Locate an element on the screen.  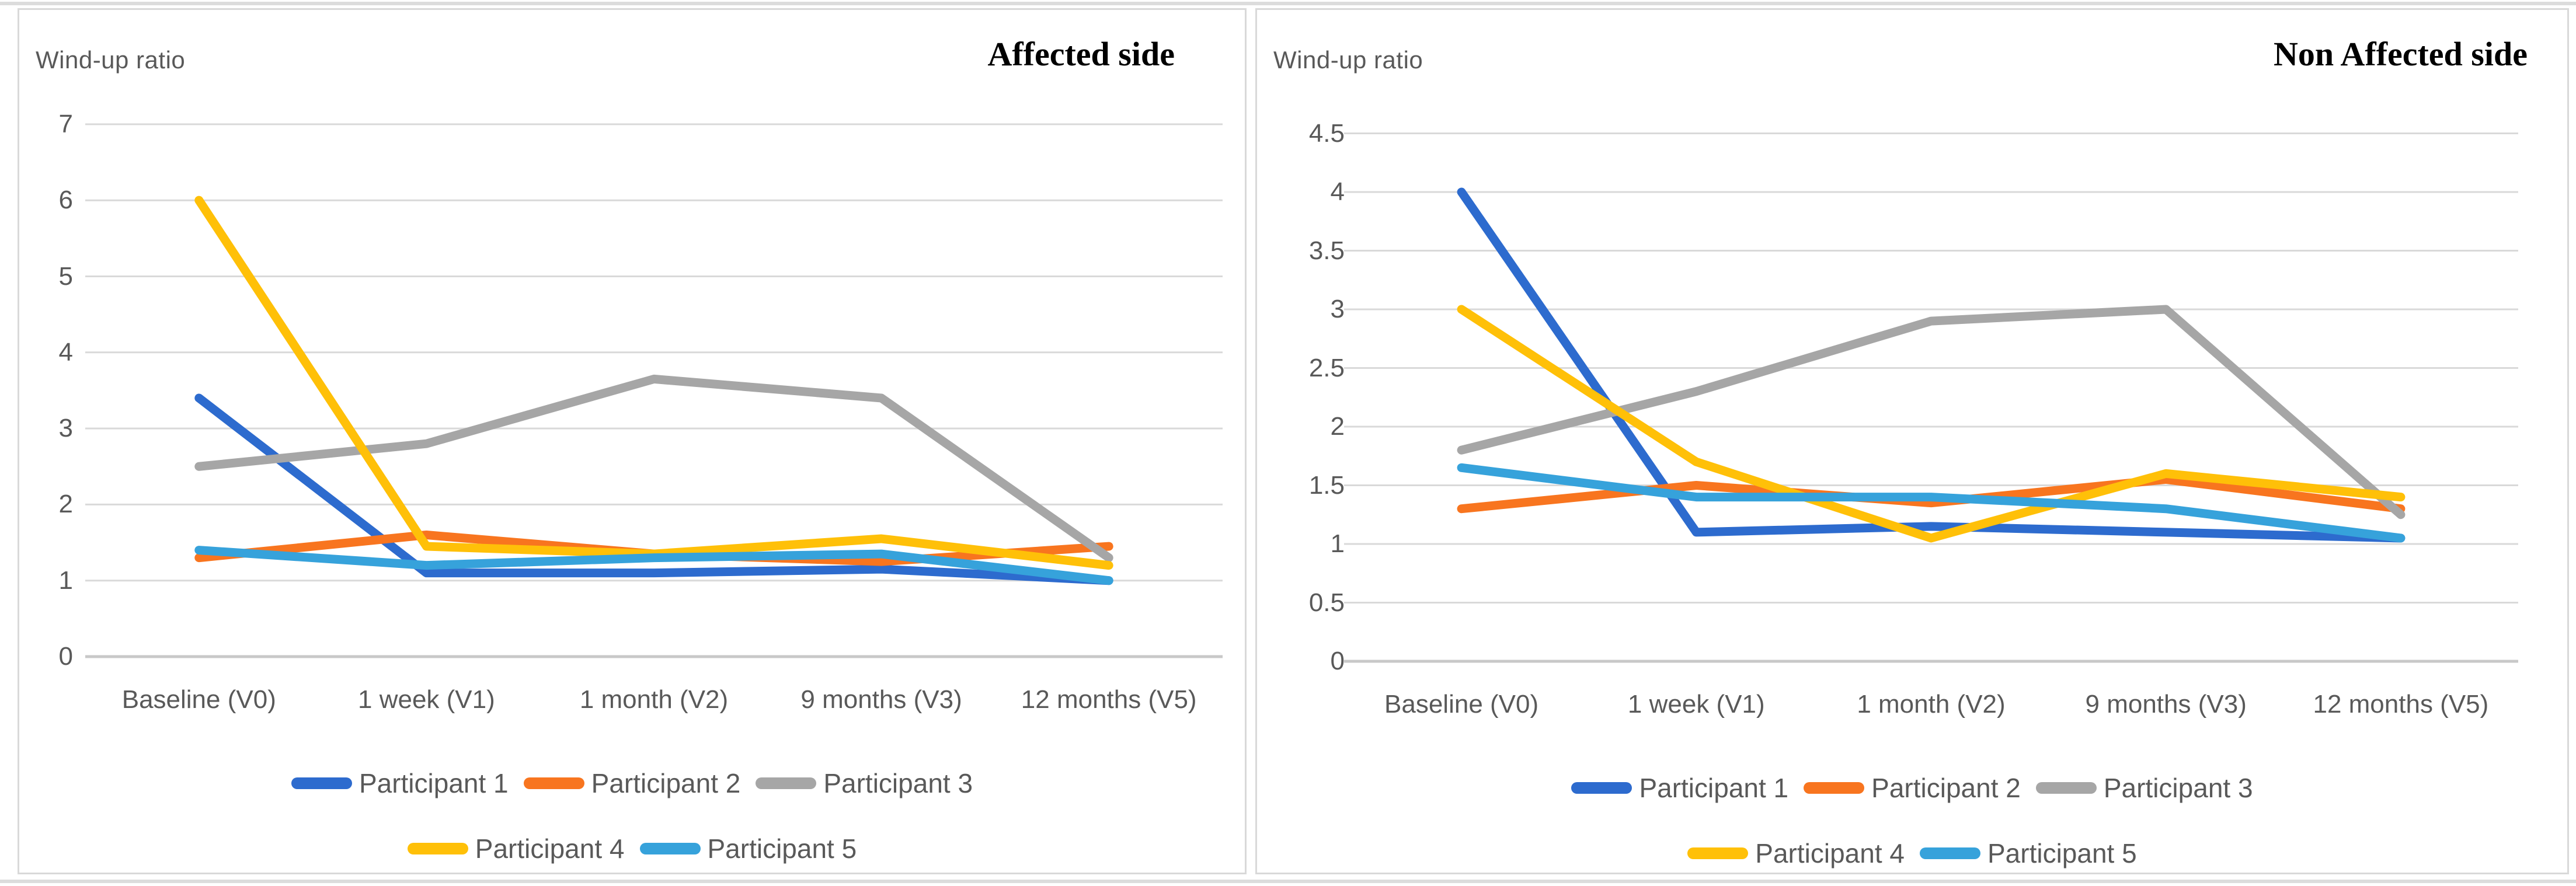
y-axis-tick-label: 2.5 is located at coordinates (1326, 367).